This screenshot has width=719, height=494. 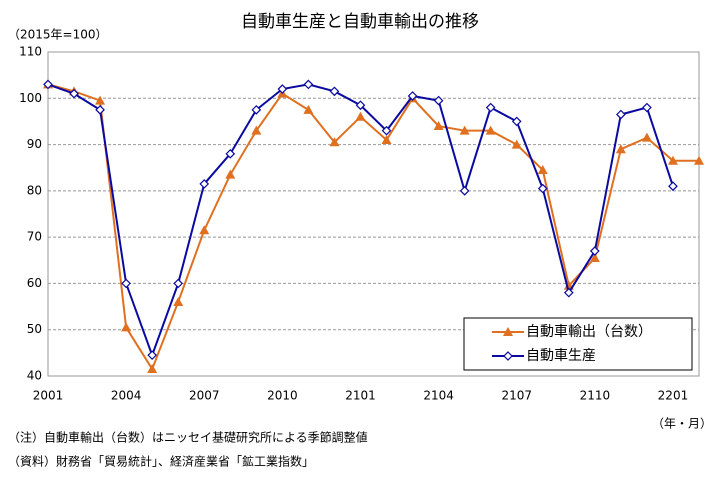 I want to click on legend-label: 自動車輸出（台数）, so click(x=589, y=331).